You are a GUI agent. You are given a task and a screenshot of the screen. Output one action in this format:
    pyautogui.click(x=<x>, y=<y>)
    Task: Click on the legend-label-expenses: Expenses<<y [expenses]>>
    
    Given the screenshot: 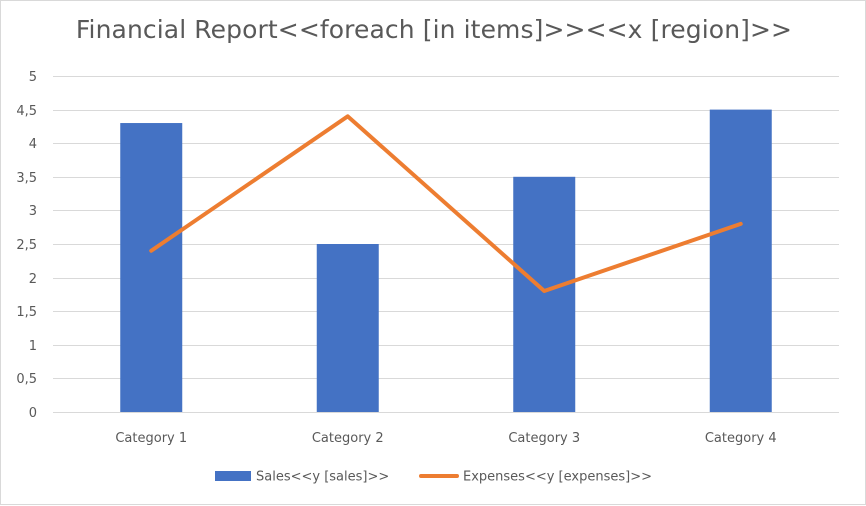 What is the action you would take?
    pyautogui.click(x=557, y=477)
    